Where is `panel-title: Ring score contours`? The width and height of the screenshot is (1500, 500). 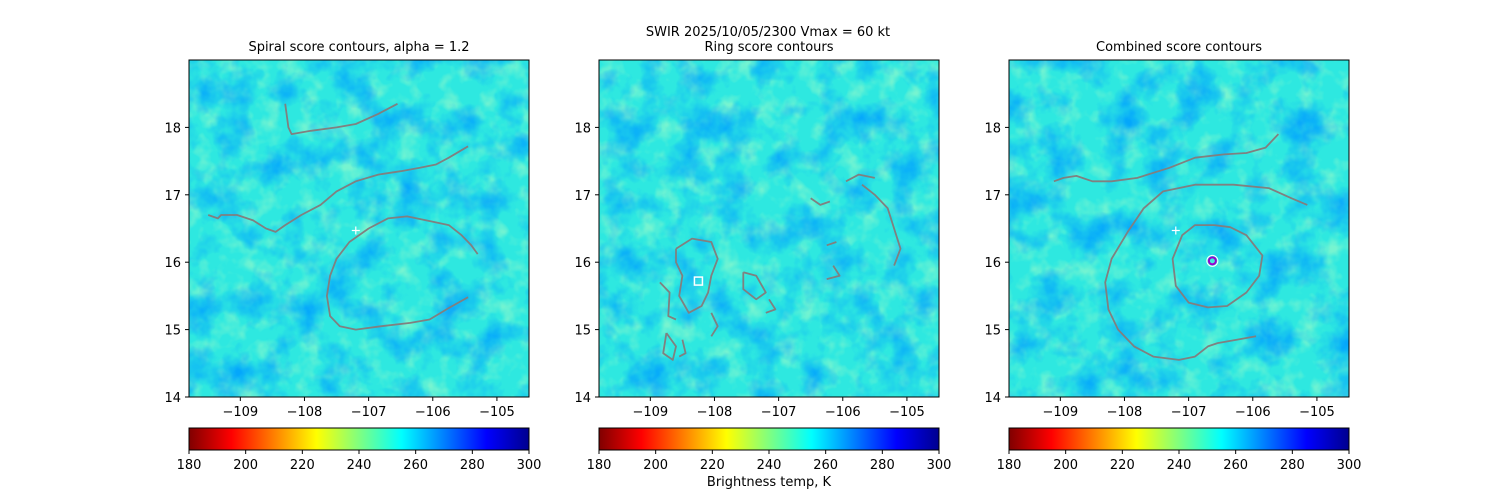 panel-title: Ring score contours is located at coordinates (768, 47).